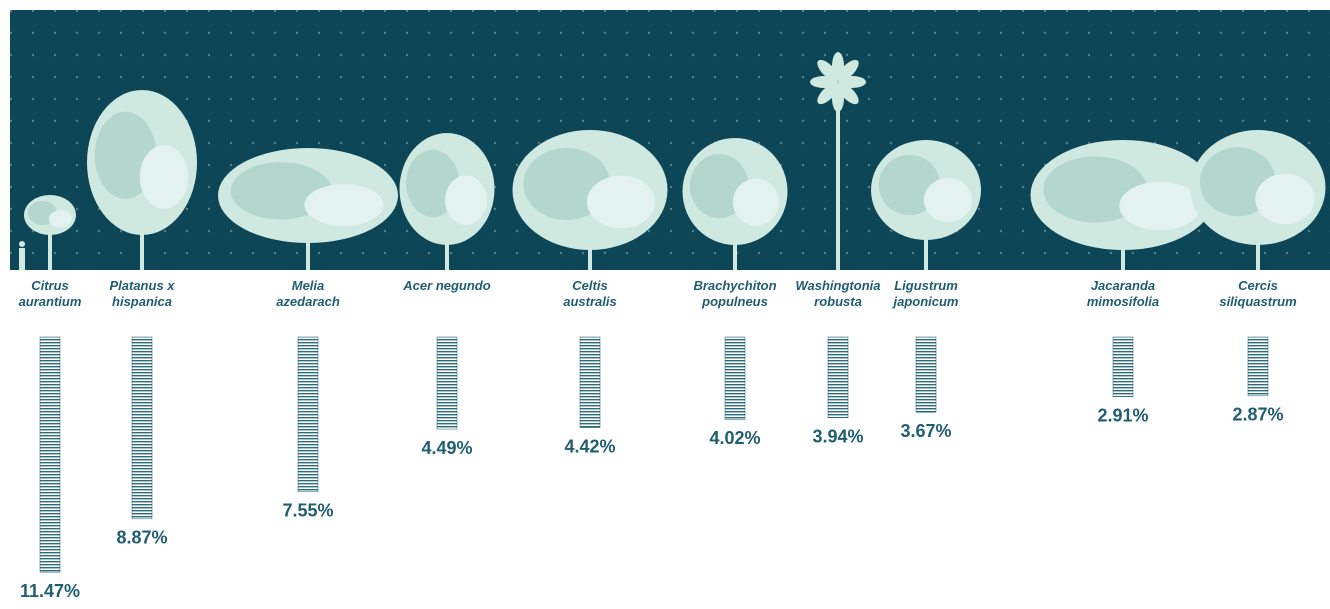  I want to click on value-label: 3.94%, so click(837, 437).